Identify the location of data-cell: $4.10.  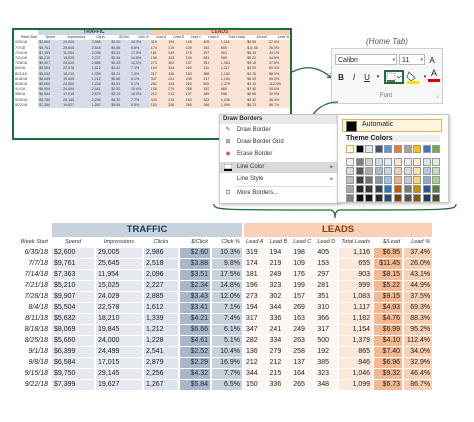
(257, 85).